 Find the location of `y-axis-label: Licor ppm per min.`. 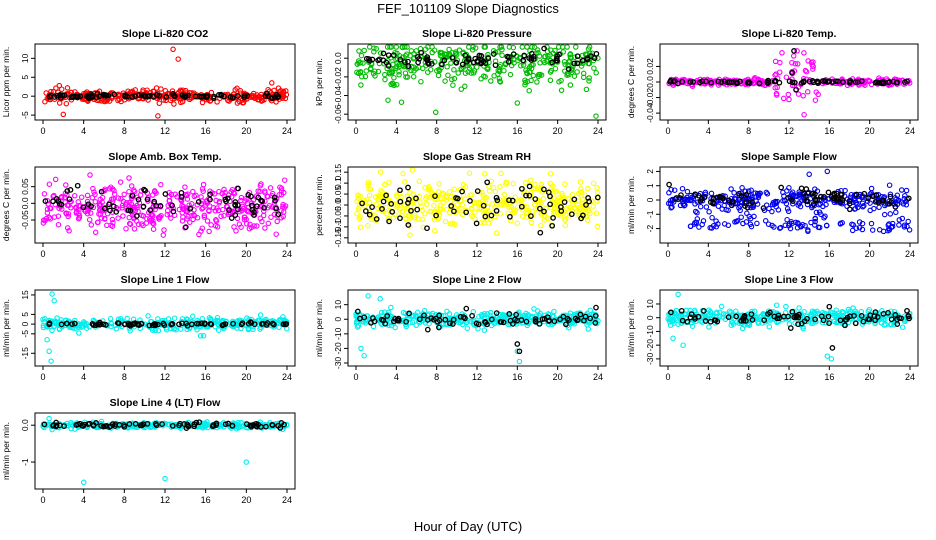

y-axis-label: Licor ppm per min. is located at coordinates (6, 82).